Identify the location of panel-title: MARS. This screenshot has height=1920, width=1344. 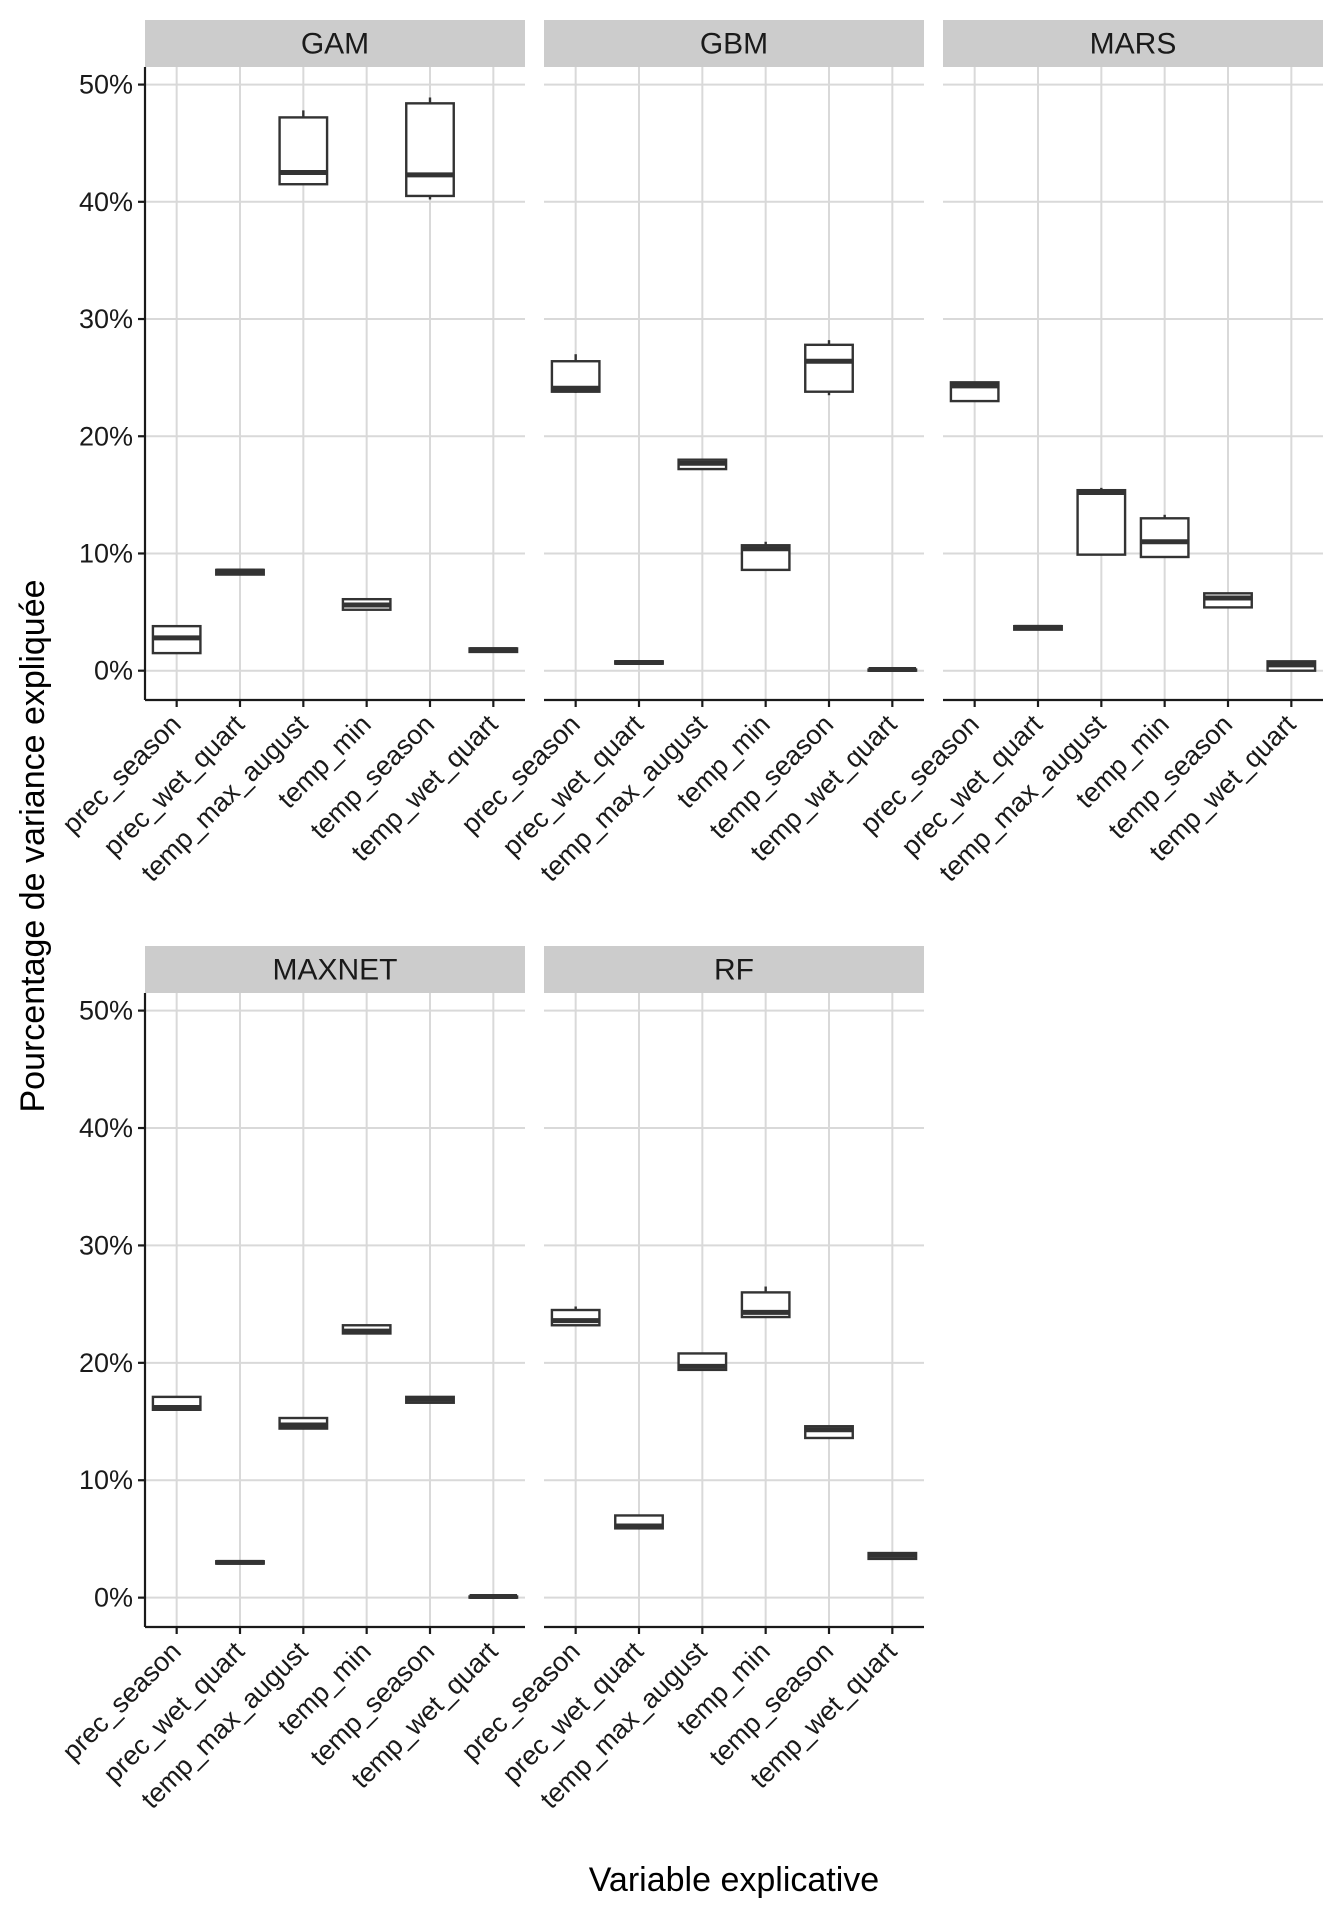
(1133, 44).